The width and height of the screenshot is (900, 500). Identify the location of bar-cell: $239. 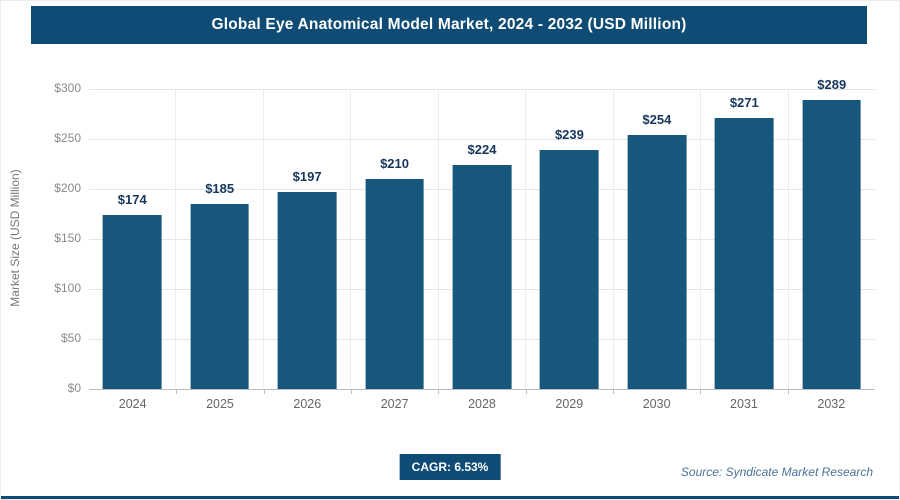
(568, 239).